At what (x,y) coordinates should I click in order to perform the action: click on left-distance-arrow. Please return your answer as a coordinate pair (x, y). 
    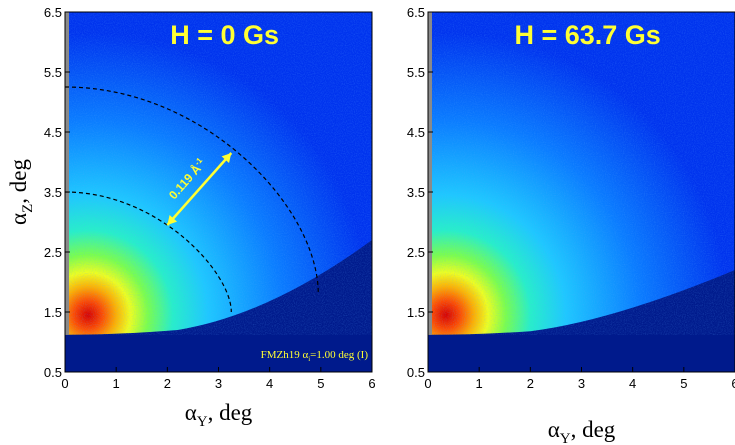
    Looking at the image, I should click on (199, 189).